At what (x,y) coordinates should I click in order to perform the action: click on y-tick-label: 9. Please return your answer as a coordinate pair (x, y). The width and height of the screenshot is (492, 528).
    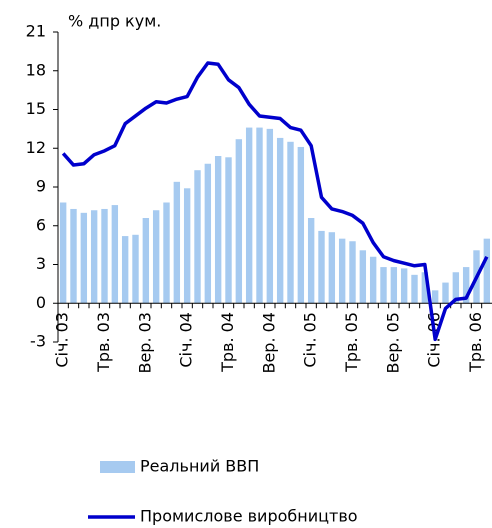
    Looking at the image, I should click on (41, 186).